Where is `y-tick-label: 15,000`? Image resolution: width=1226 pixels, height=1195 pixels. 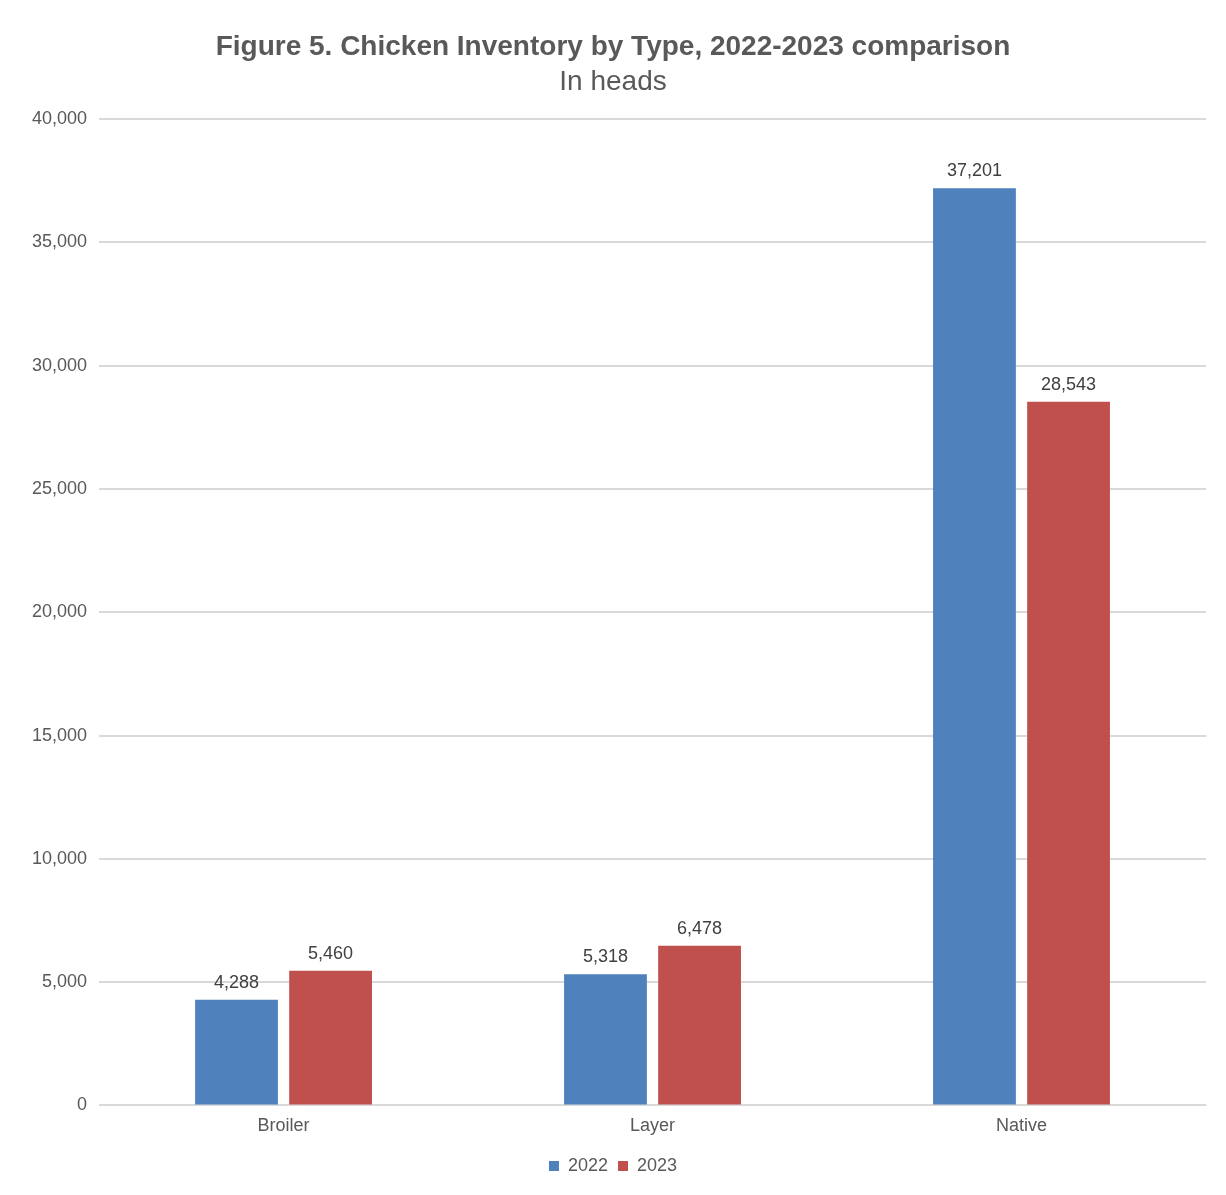
y-tick-label: 15,000 is located at coordinates (59, 734).